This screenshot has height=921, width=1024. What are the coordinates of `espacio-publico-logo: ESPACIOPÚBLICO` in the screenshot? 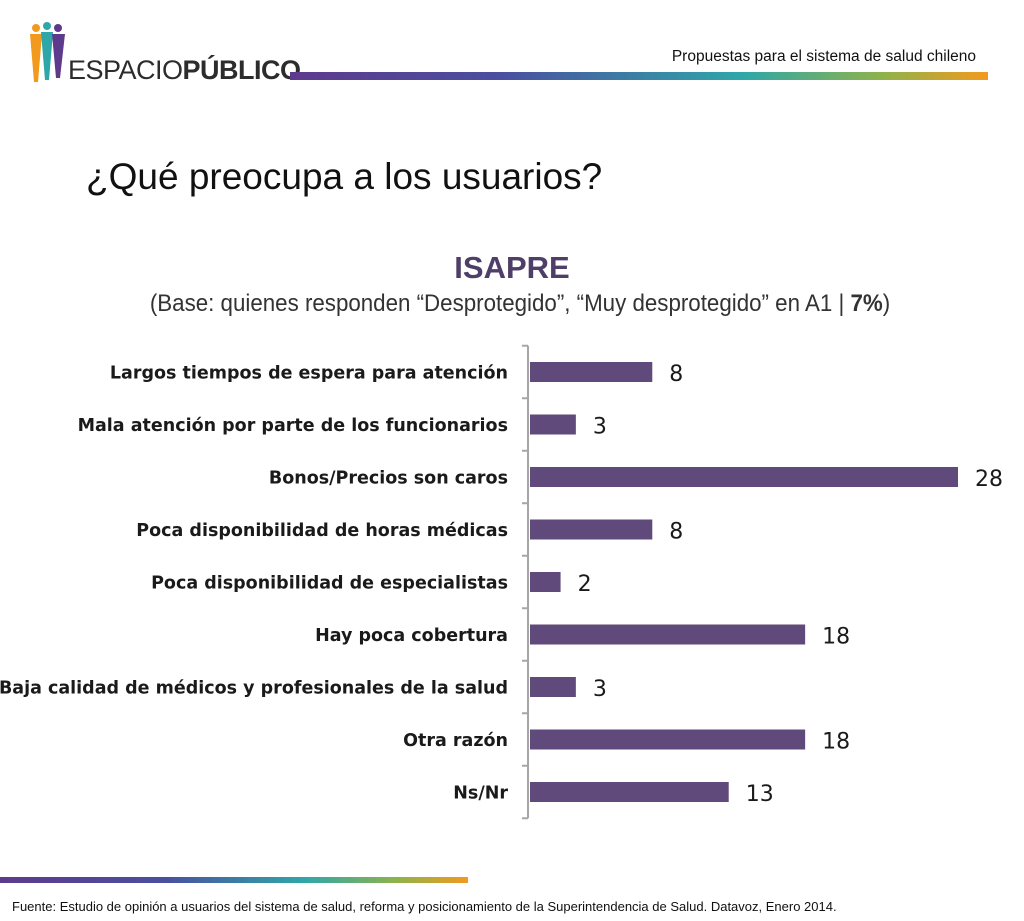 It's located at (164, 54).